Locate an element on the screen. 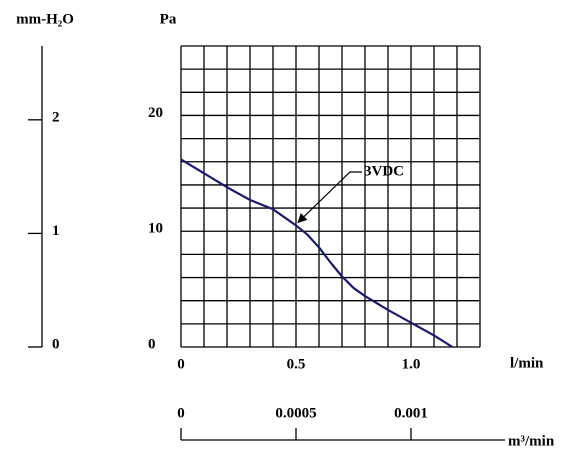  y-label: Pa is located at coordinates (168, 19).